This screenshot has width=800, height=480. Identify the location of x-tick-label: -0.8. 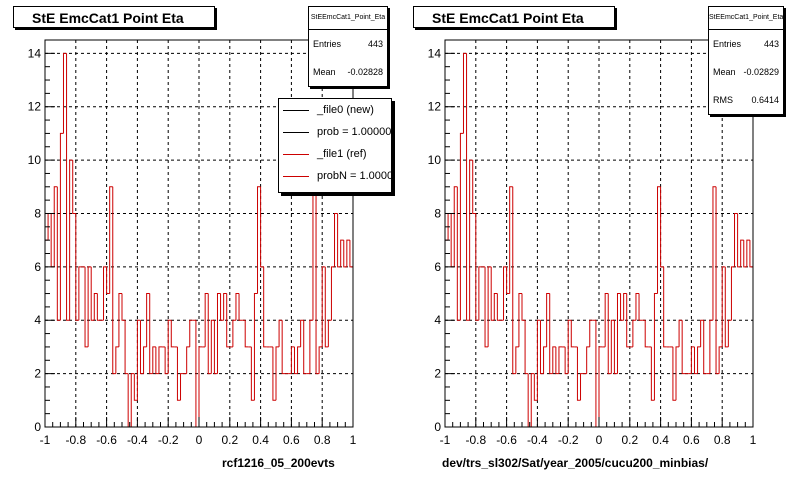
(475, 440).